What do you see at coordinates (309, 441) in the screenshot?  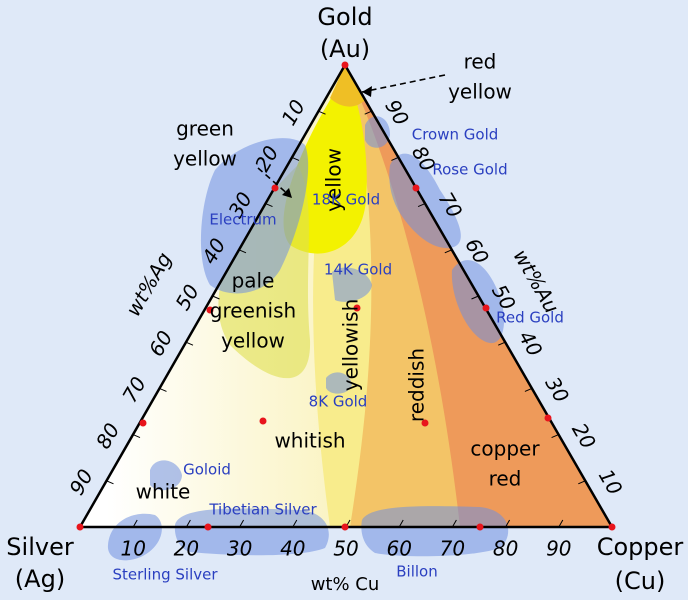 I see `region-label: whitish` at bounding box center [309, 441].